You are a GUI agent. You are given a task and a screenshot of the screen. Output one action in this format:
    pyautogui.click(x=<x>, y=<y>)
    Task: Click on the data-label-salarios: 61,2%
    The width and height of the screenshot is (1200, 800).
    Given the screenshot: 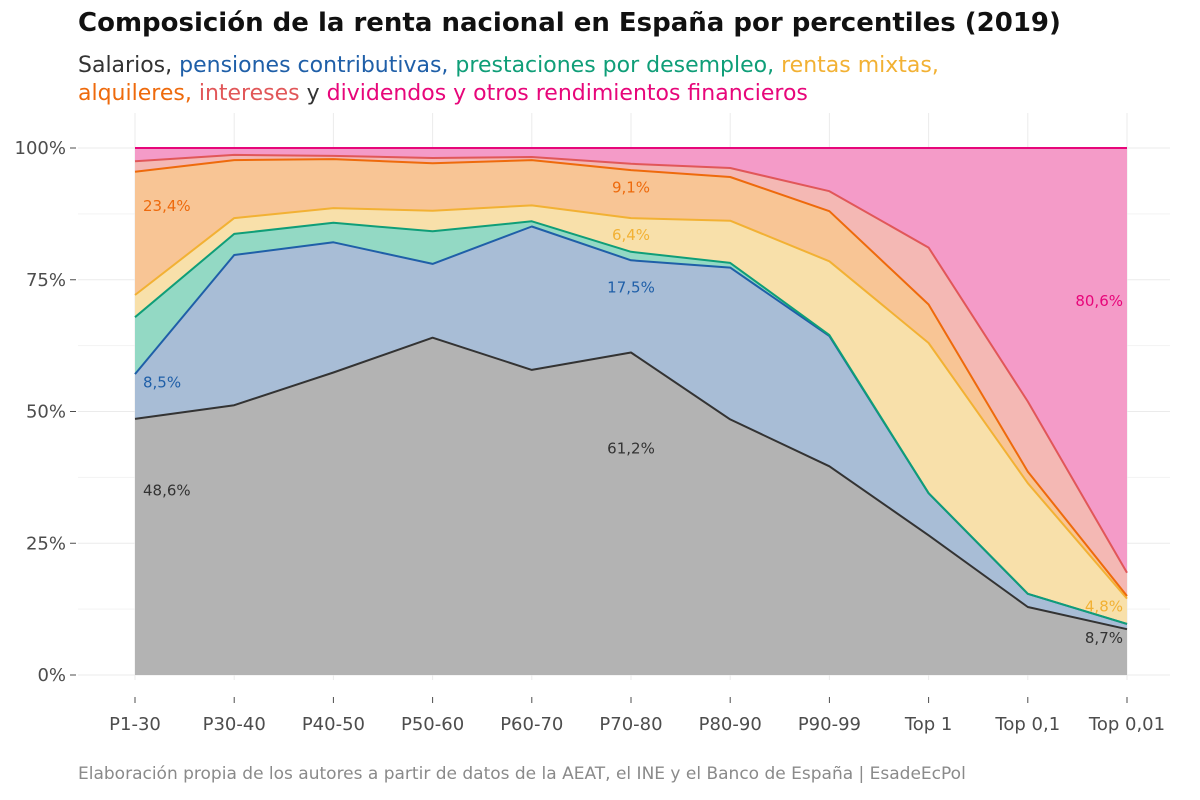 What is the action you would take?
    pyautogui.click(x=631, y=448)
    